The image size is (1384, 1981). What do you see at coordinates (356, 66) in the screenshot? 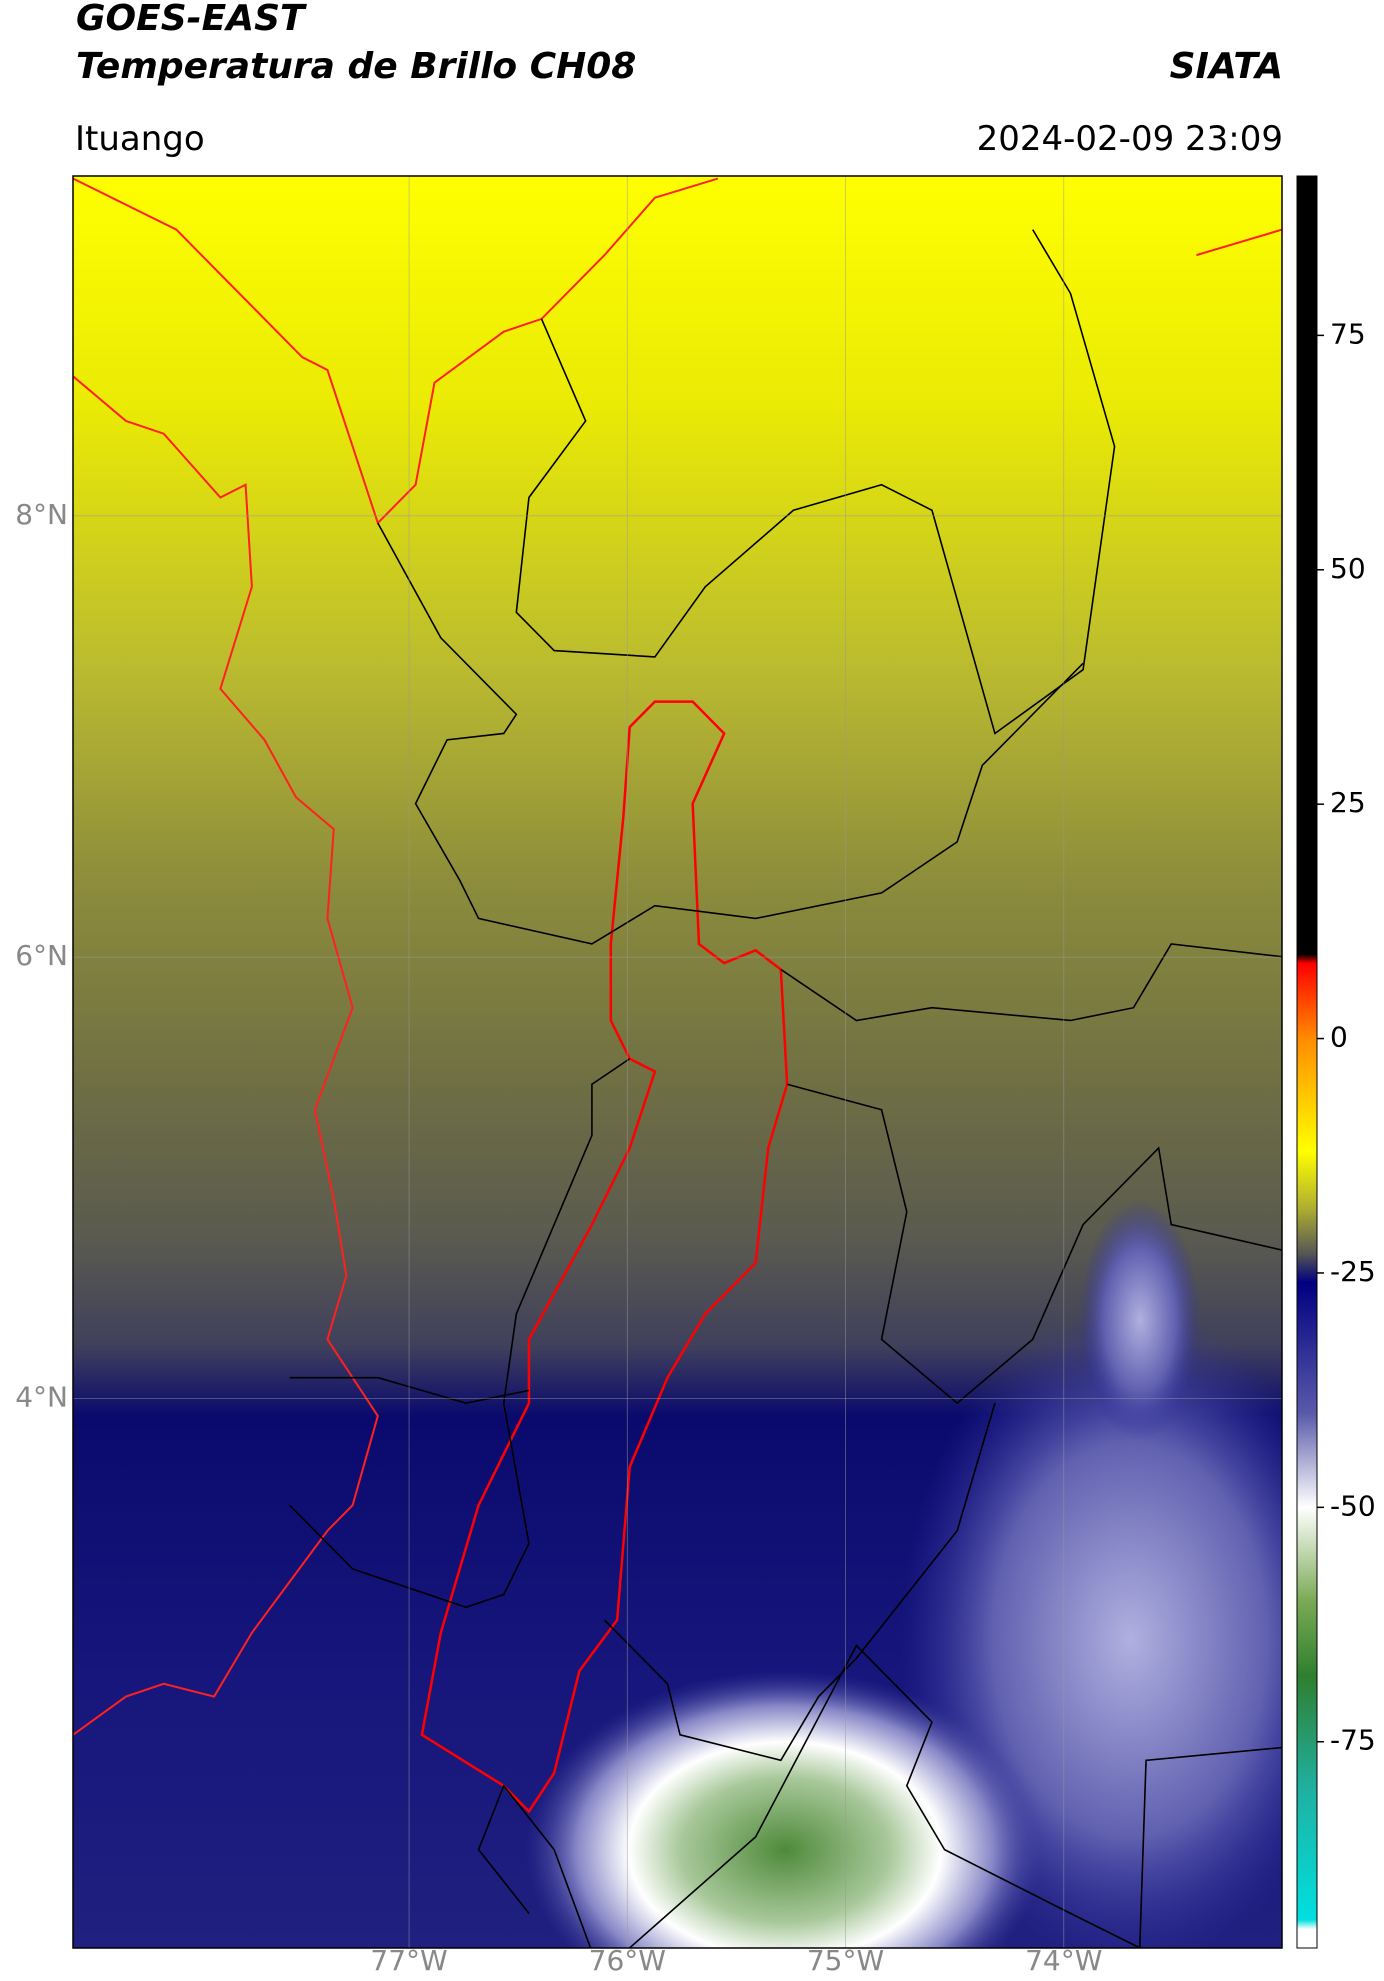
I see `title: Temperatura de Brillo CH08` at bounding box center [356, 66].